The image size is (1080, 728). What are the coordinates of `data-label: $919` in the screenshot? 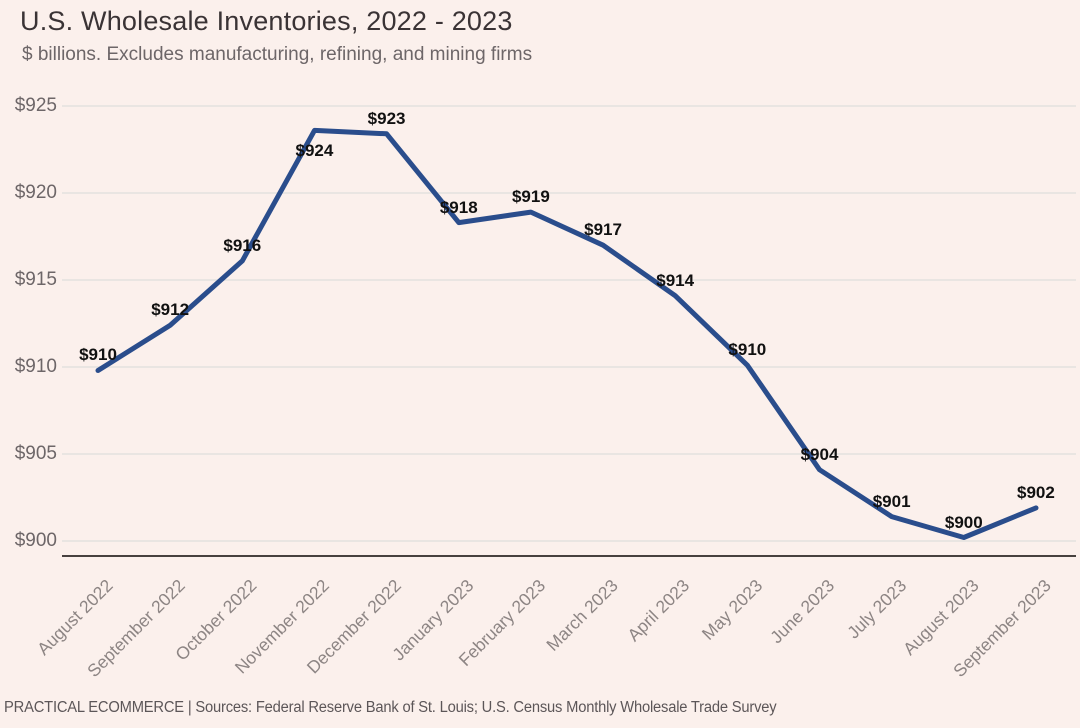 It's located at (530, 197).